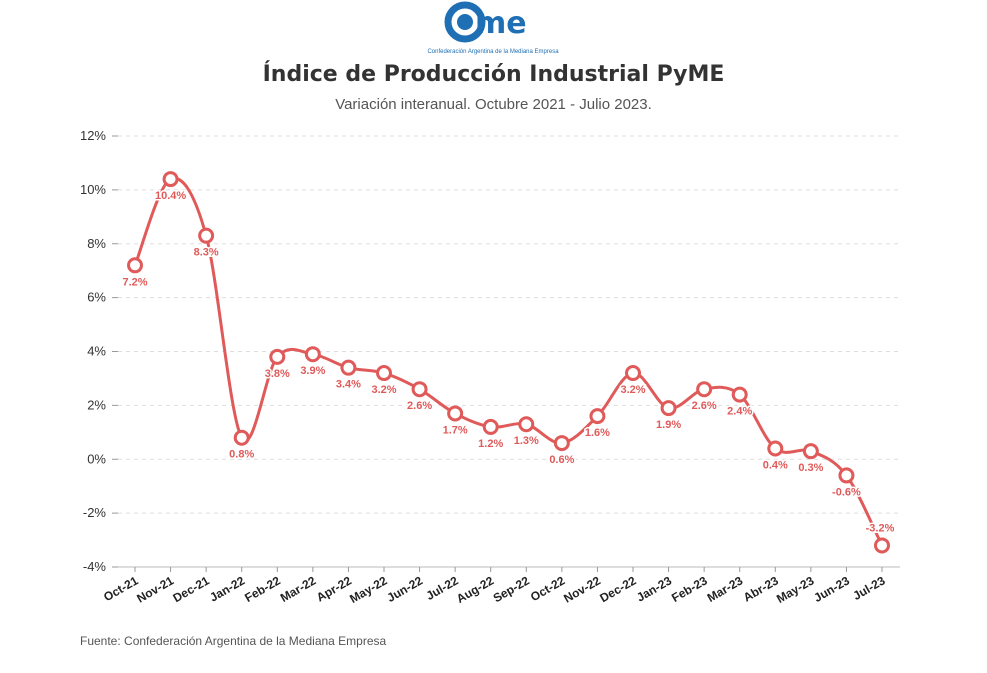 This screenshot has height=673, width=987. I want to click on y-axis: -4% -2% 0% 2% 4% 6% 8% 10% 12%, so click(99, 351).